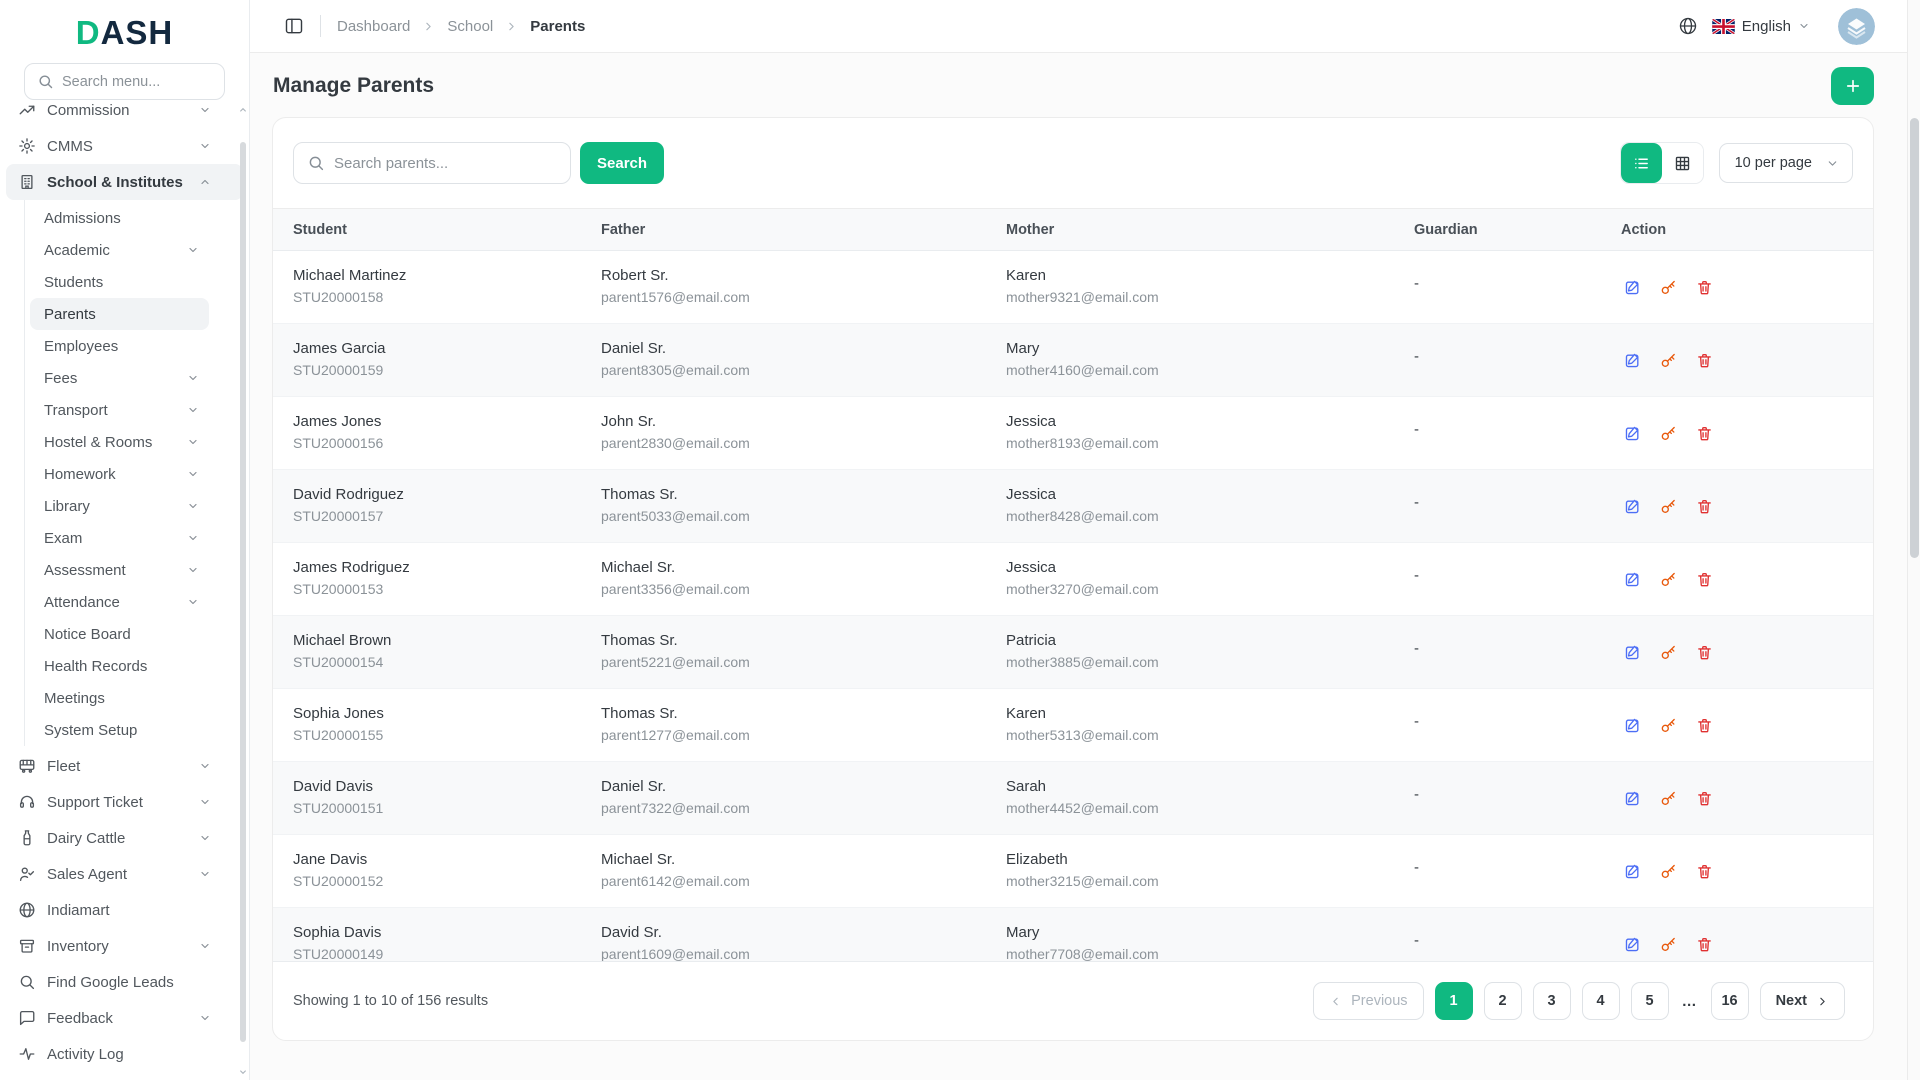 This screenshot has width=1920, height=1080. What do you see at coordinates (1688, 26) in the screenshot?
I see `globe-icon` at bounding box center [1688, 26].